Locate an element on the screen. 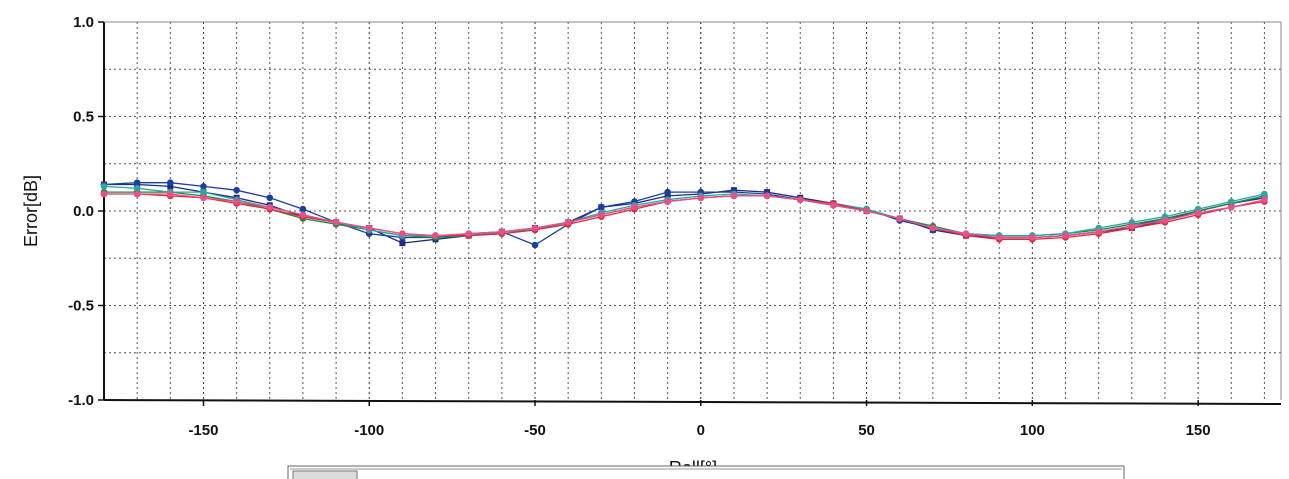 The width and height of the screenshot is (1289, 479). y-tick-labels: 1.0 0.5 0.0 -0.5 -1.0 is located at coordinates (86, 211).